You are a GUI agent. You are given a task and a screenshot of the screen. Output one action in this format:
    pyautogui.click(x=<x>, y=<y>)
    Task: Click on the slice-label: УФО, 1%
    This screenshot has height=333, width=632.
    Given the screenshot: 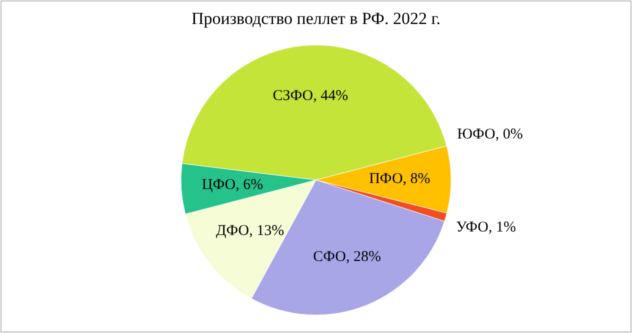 What is the action you would take?
    pyautogui.click(x=486, y=228)
    